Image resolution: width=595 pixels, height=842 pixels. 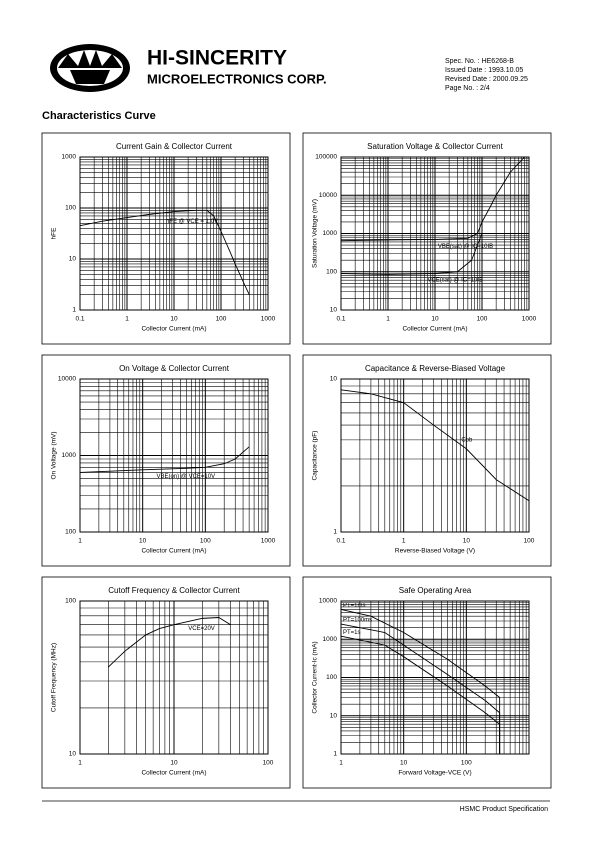 I want to click on series-label: Cob, so click(x=467, y=440).